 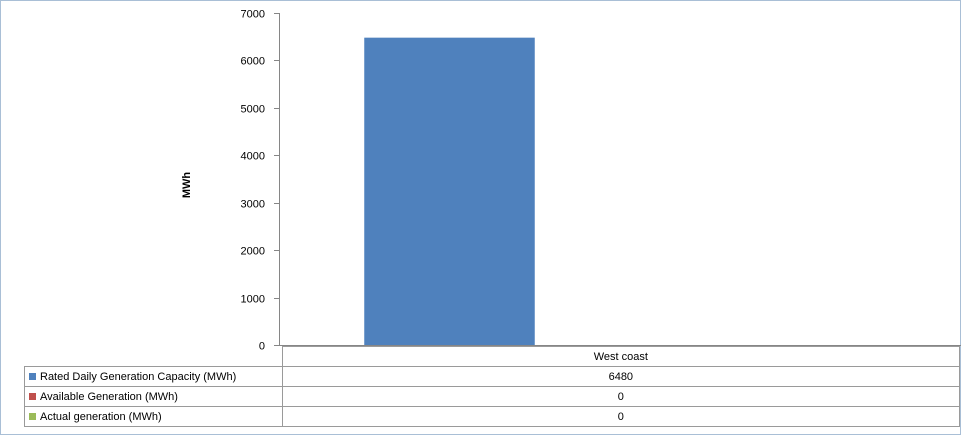 I want to click on data-table-header-row: West coast, so click(x=492, y=356).